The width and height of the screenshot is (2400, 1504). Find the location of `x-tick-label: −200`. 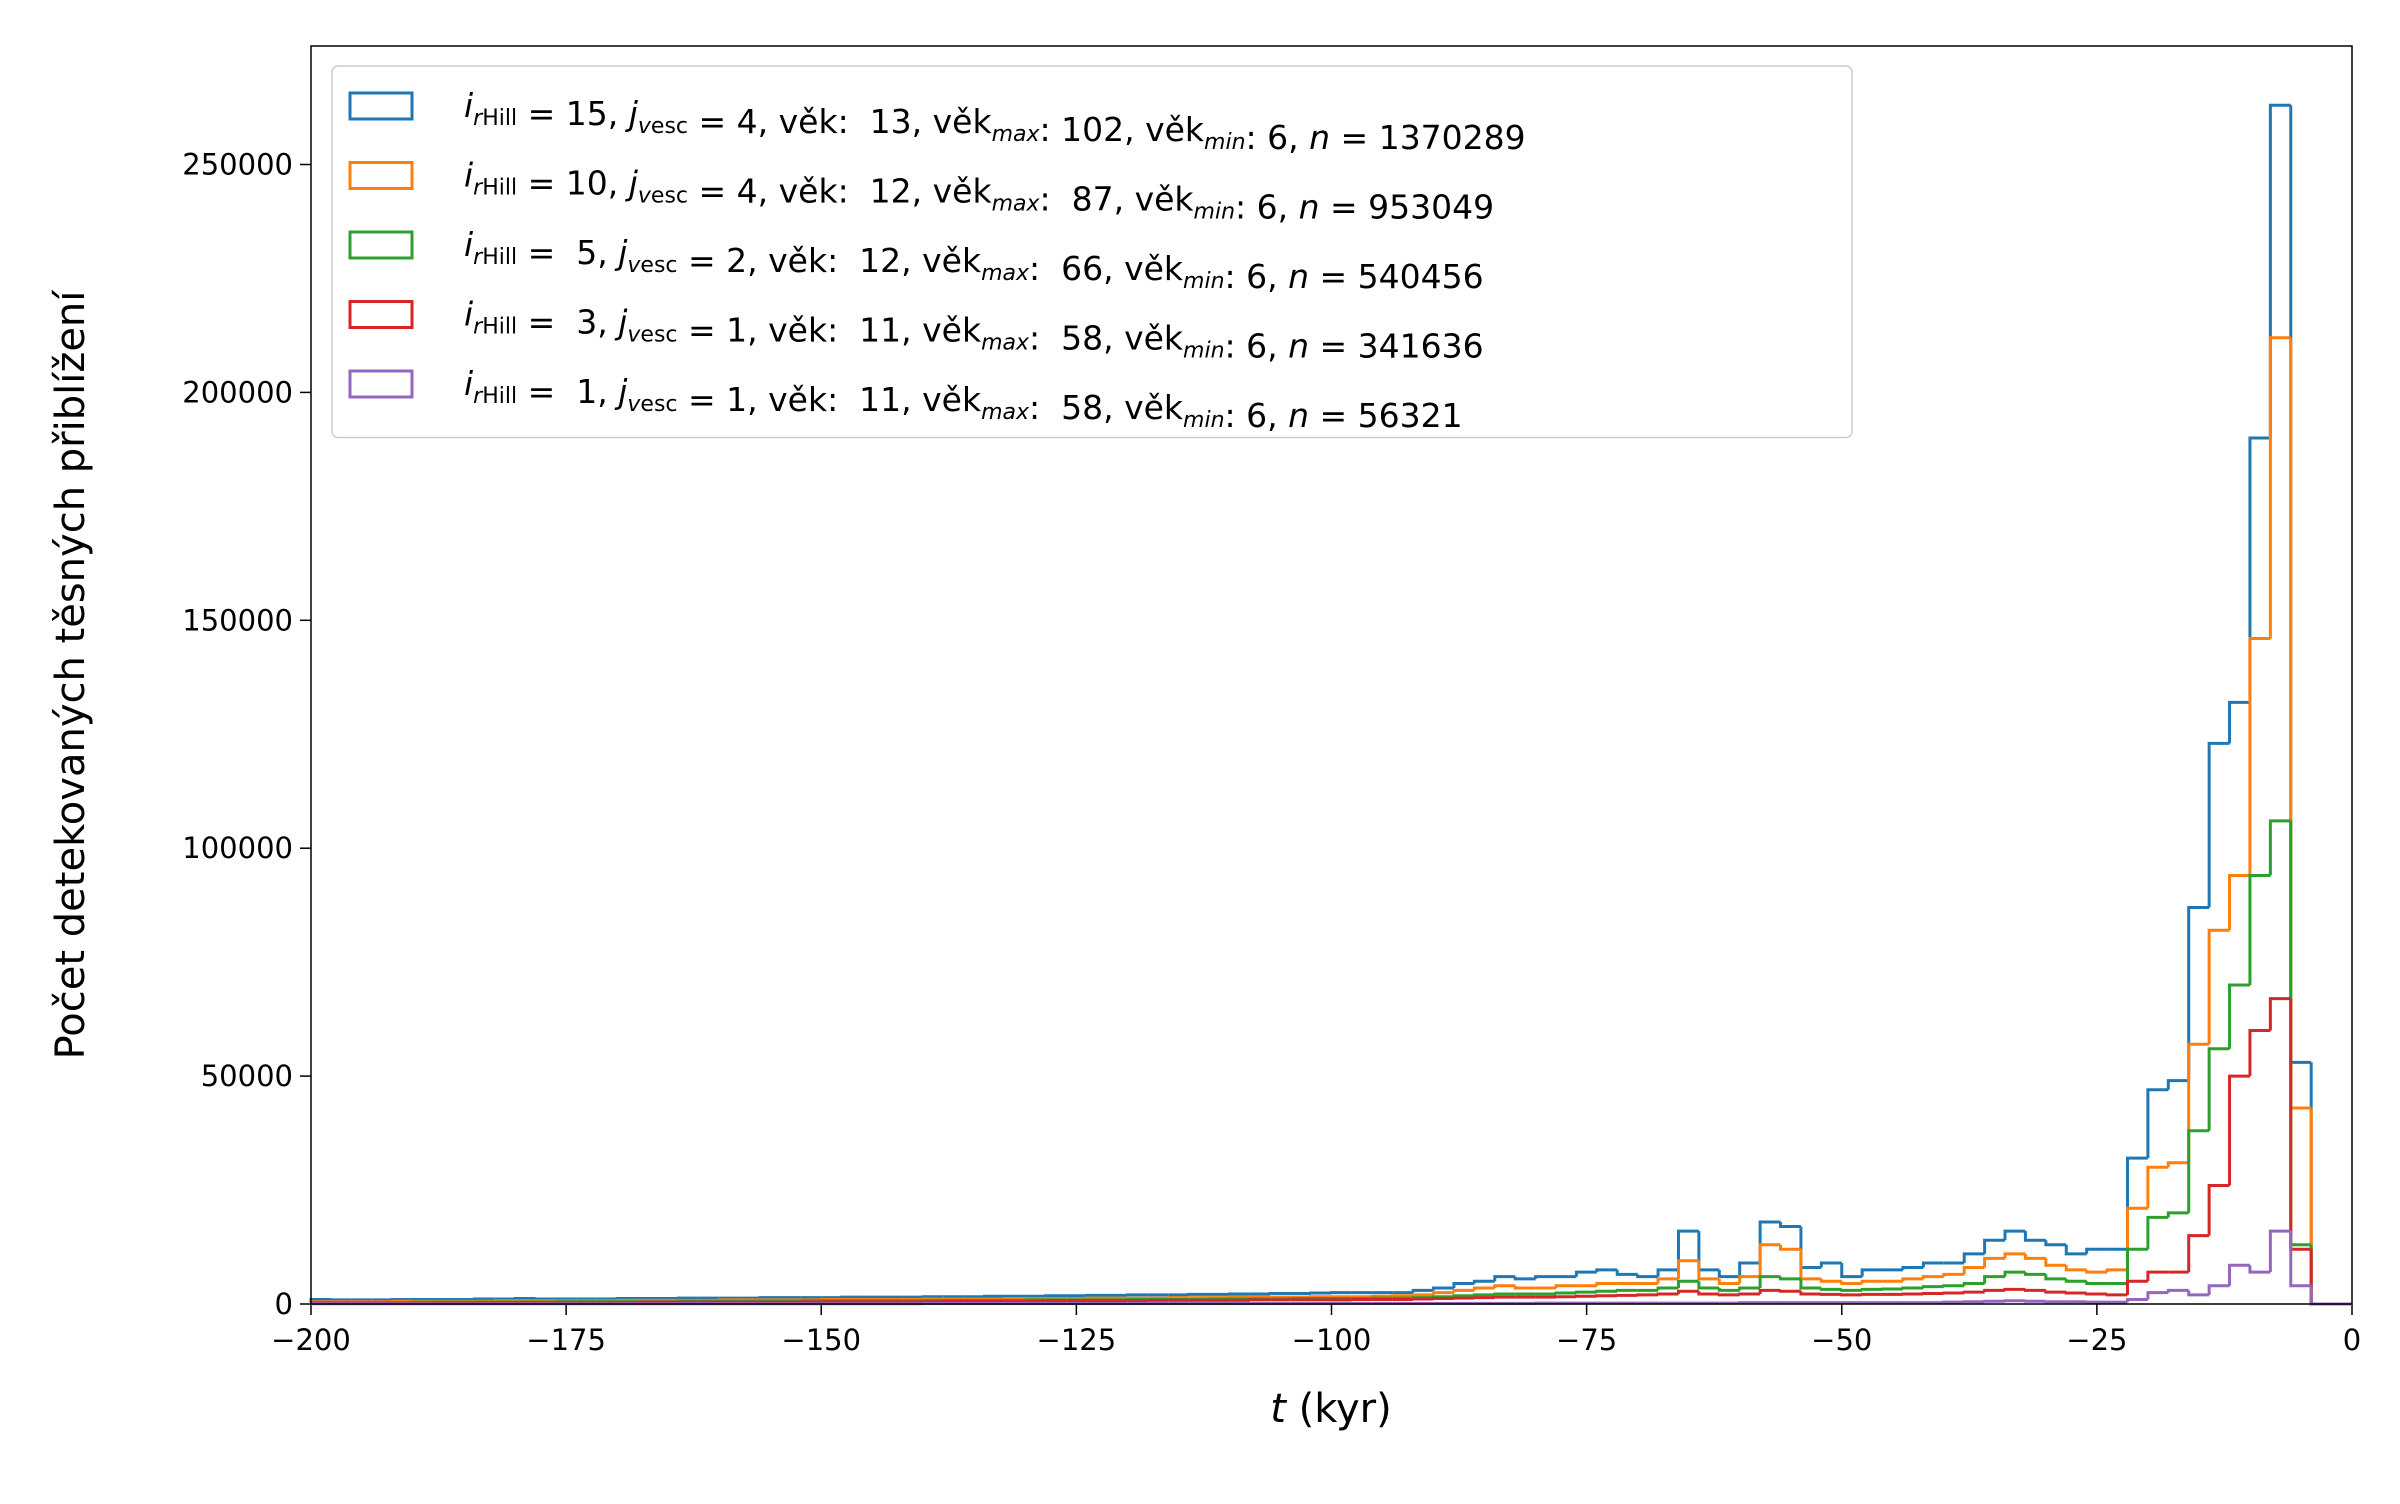

x-tick-label: −200 is located at coordinates (311, 1340).